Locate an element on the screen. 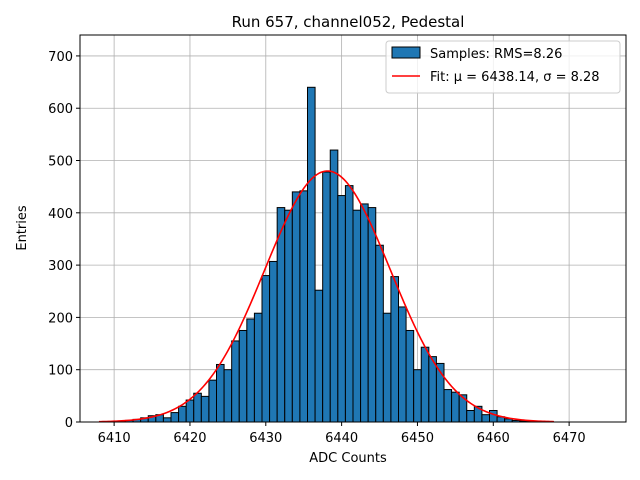  y-tick-label: 600 is located at coordinates (60, 109).